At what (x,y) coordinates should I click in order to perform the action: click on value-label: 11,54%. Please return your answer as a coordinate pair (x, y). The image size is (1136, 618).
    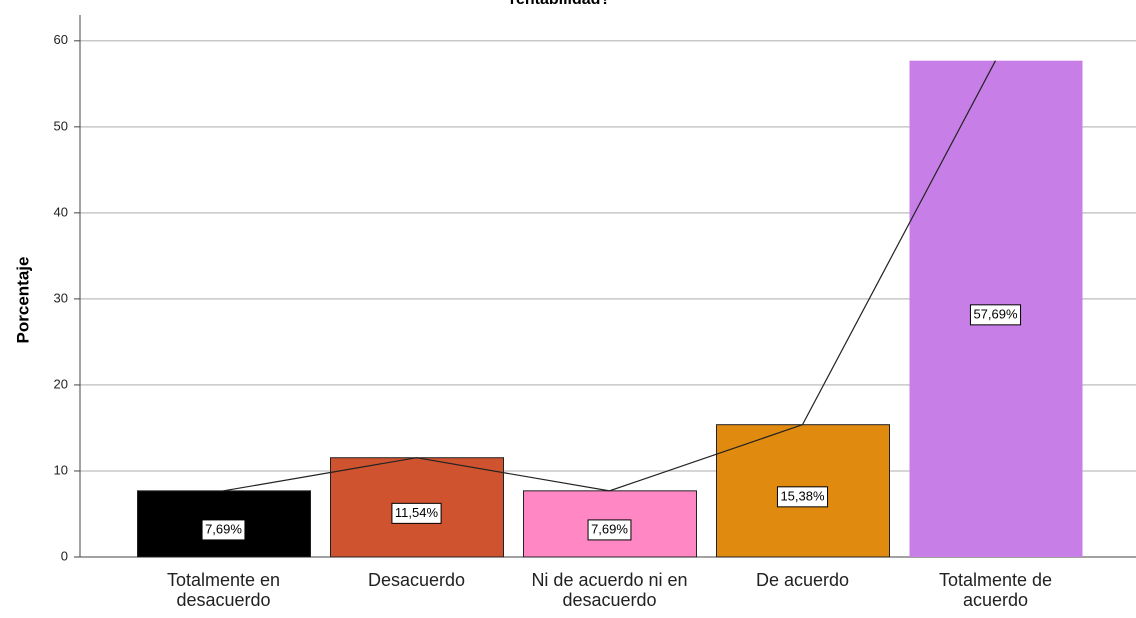
    Looking at the image, I should click on (417, 512).